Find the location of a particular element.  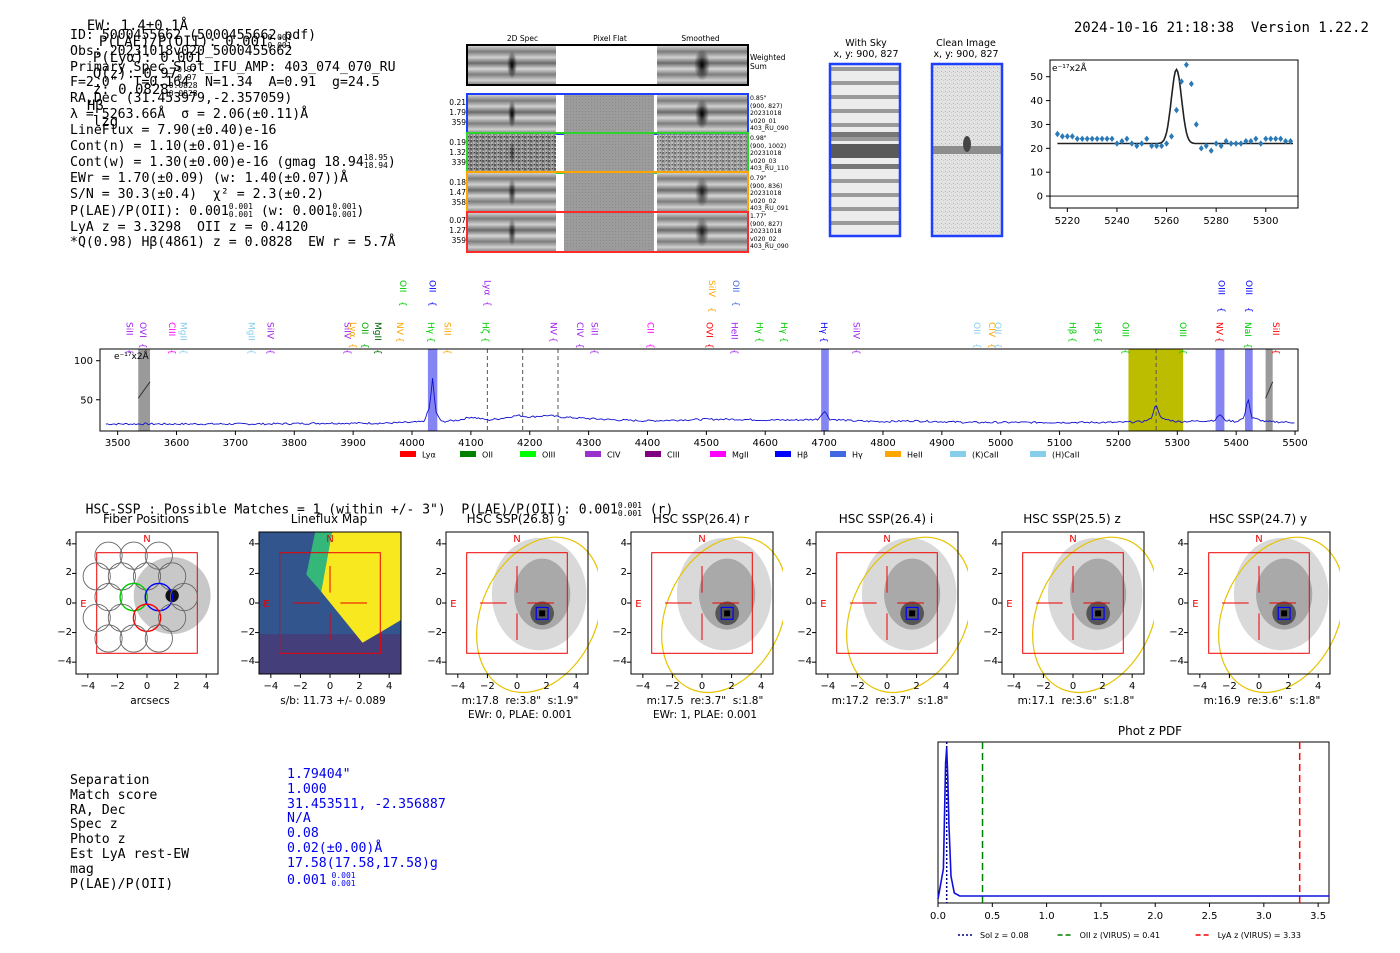

spectrum-line-label-text: OVI is located at coordinates (142, 330).